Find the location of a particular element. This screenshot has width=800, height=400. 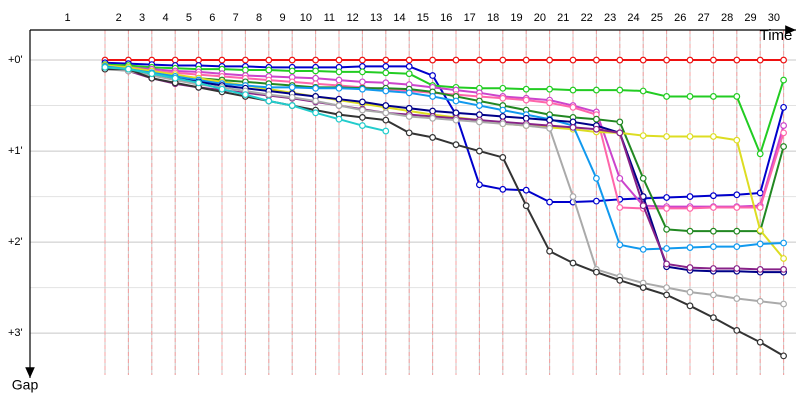

y-tick-label: +2' is located at coordinates (15, 242).